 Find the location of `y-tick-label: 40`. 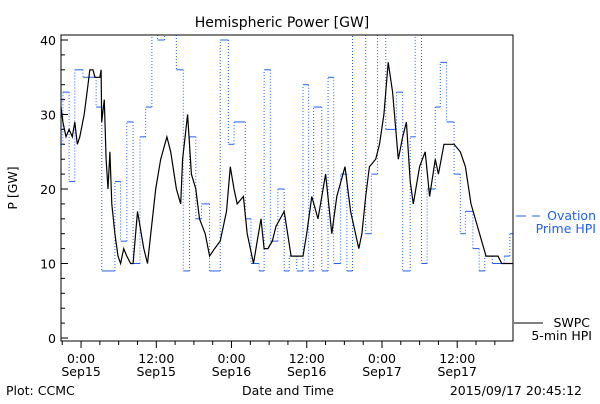

y-tick-label: 40 is located at coordinates (48, 40).